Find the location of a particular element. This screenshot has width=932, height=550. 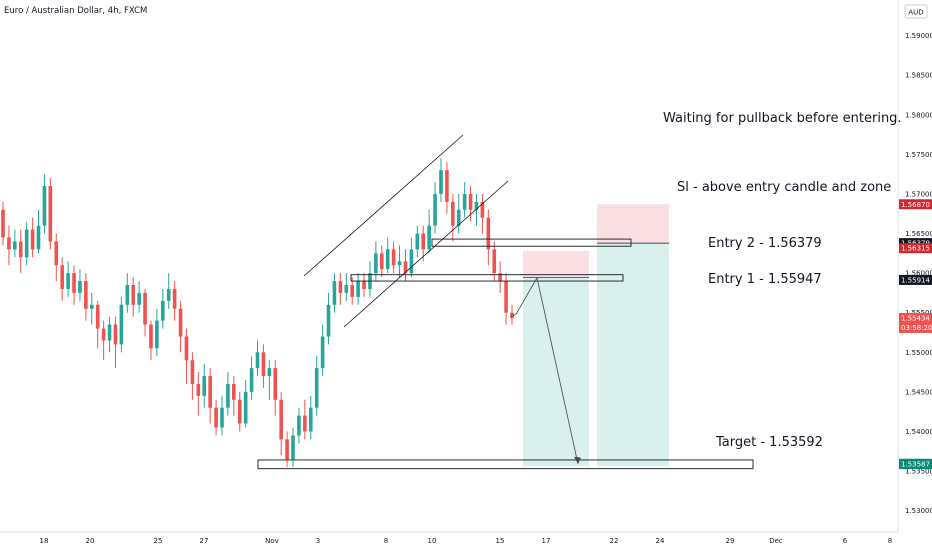

channel-upper-line is located at coordinates (383, 205).